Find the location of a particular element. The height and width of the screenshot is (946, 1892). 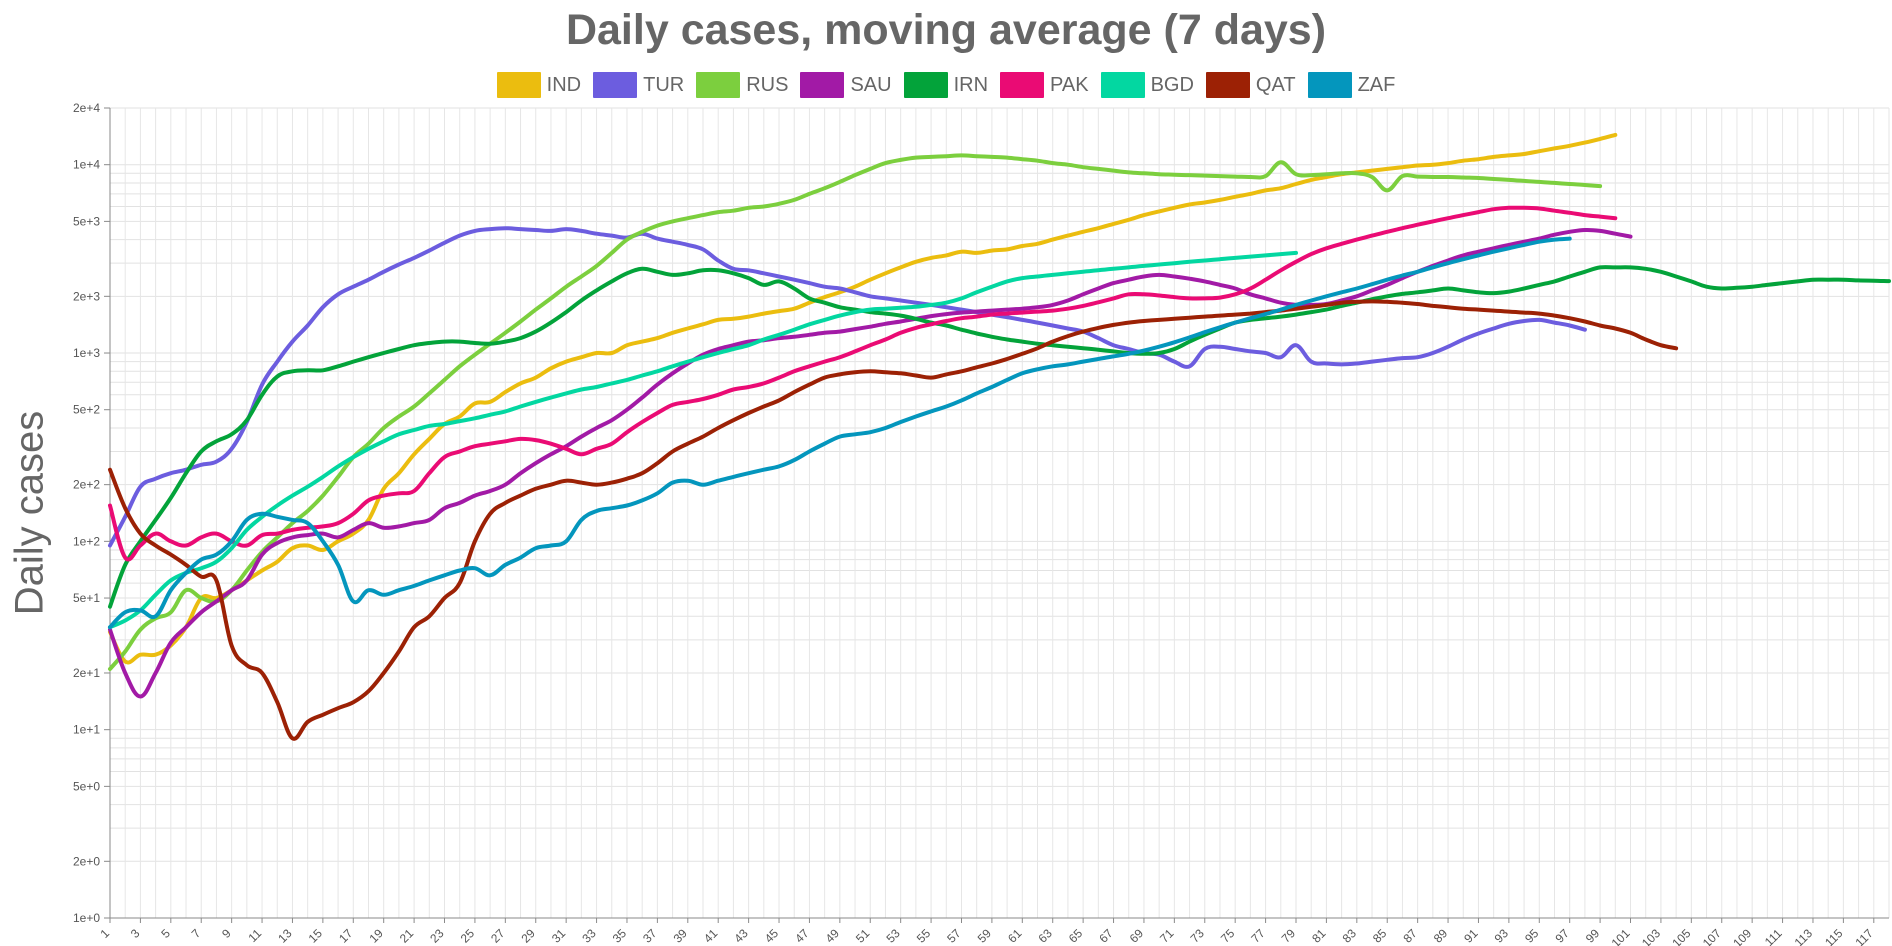

legend-label: IRN is located at coordinates (971, 84).